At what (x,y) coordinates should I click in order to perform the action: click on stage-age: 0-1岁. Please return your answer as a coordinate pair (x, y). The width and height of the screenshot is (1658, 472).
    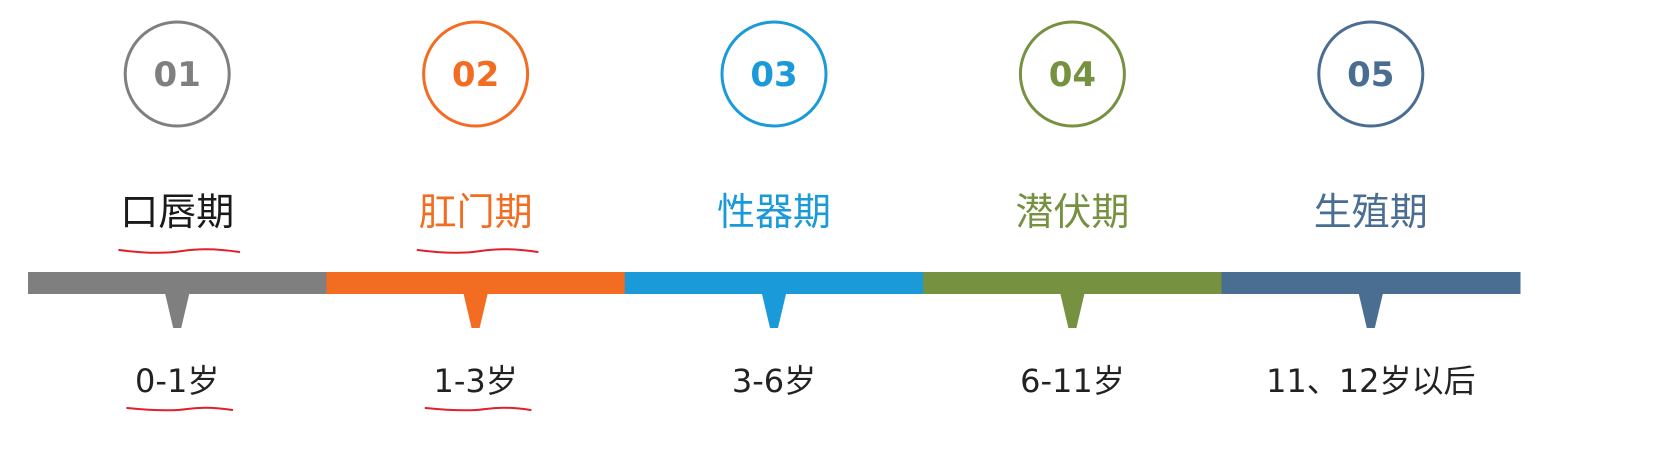
    Looking at the image, I should click on (177, 381).